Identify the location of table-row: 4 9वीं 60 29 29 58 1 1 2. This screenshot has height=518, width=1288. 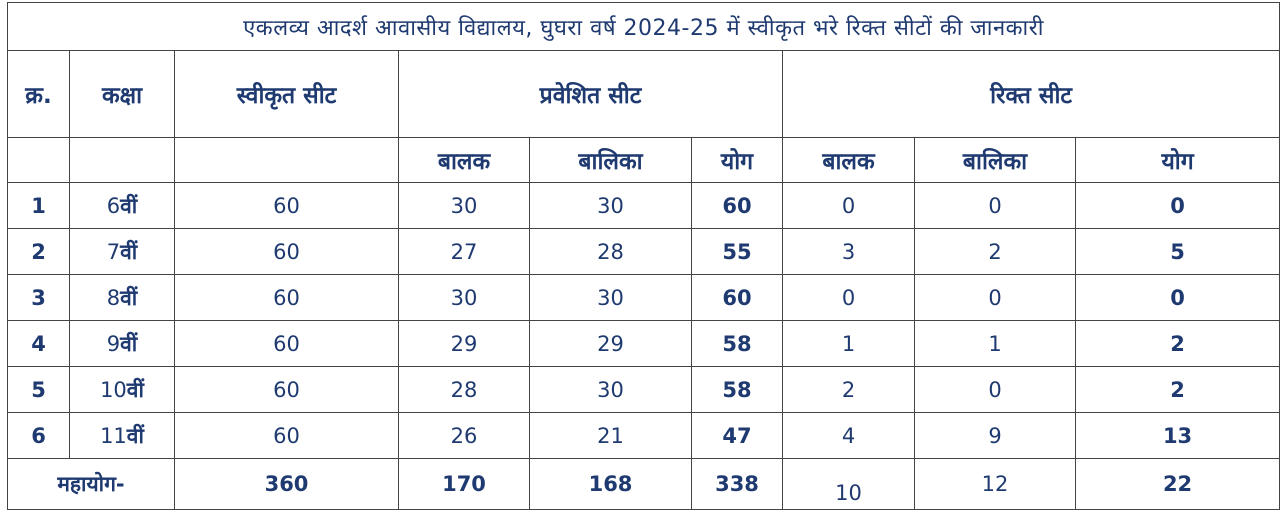
(644, 343).